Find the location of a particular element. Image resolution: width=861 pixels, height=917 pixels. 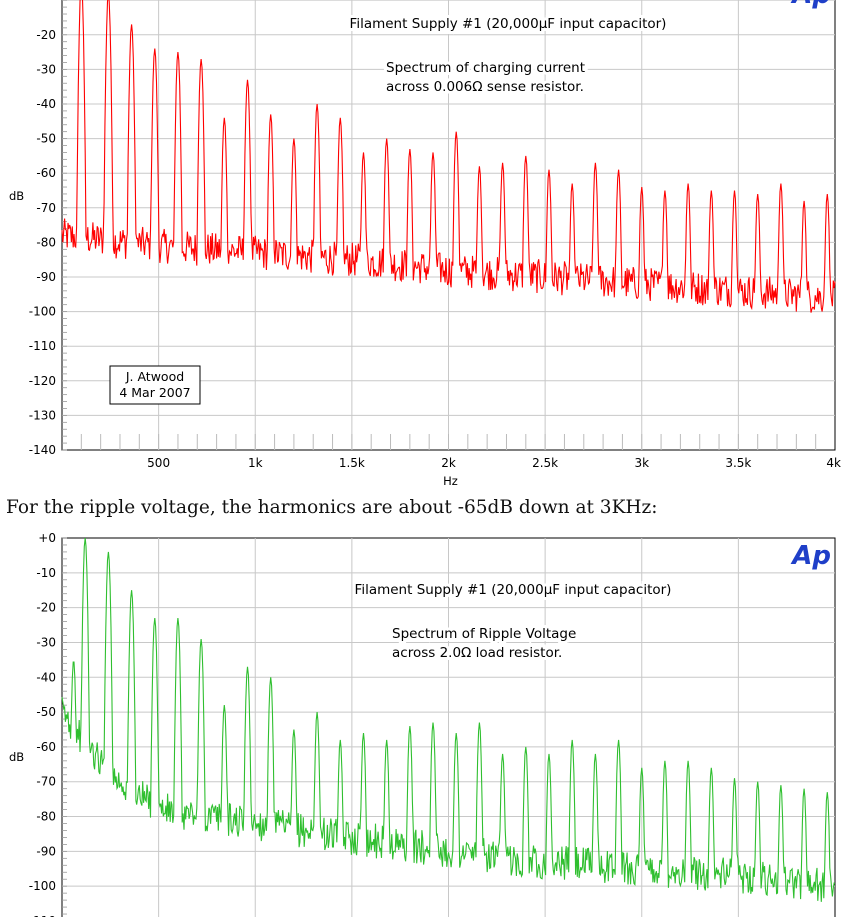

y-tick-label: -140 is located at coordinates (42, 450).